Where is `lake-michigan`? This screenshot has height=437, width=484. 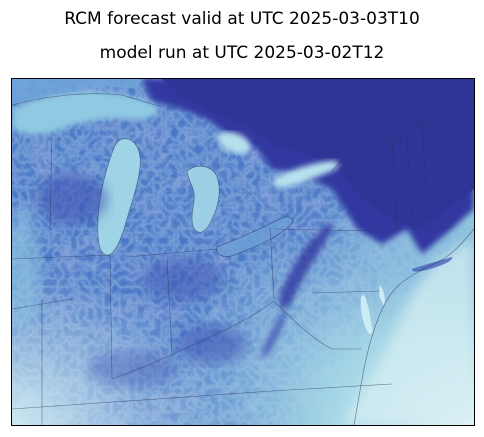 lake-michigan is located at coordinates (119, 197).